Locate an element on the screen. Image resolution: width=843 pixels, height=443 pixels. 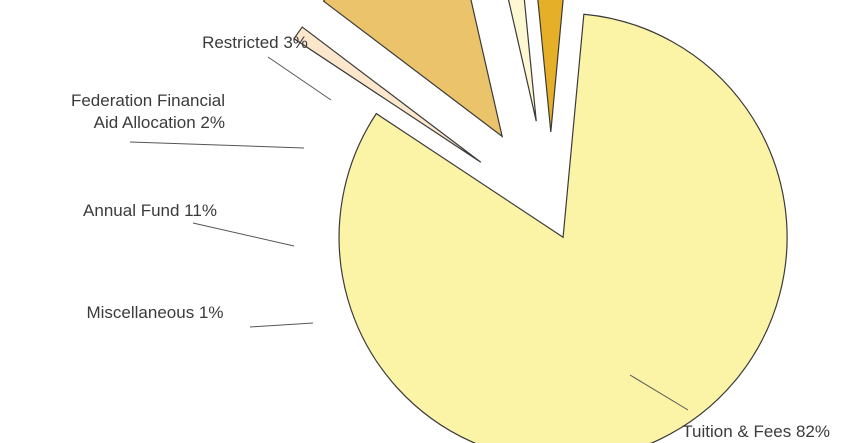
slice-label-tuition-fees-82: Tuition & Fees 82% is located at coordinates (756, 431).